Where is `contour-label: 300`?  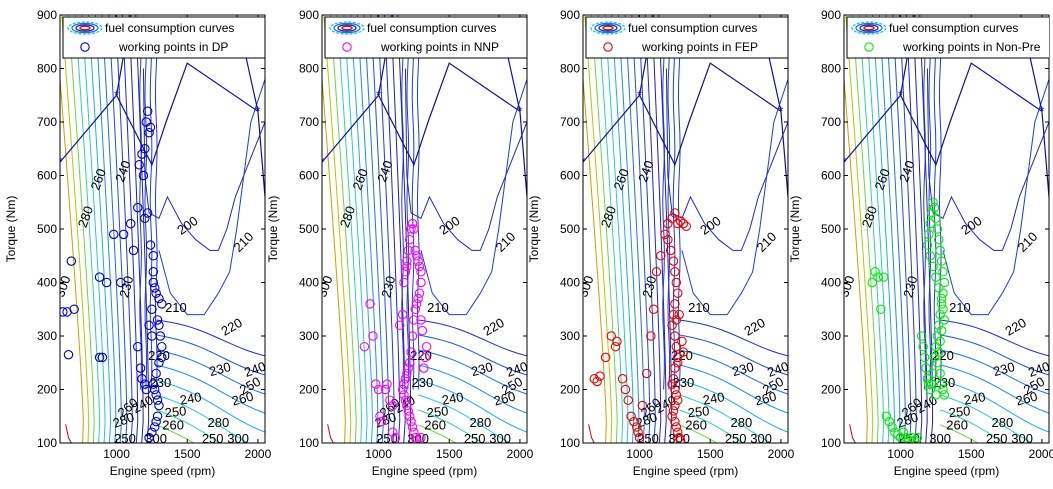
contour-label: 300 is located at coordinates (940, 438).